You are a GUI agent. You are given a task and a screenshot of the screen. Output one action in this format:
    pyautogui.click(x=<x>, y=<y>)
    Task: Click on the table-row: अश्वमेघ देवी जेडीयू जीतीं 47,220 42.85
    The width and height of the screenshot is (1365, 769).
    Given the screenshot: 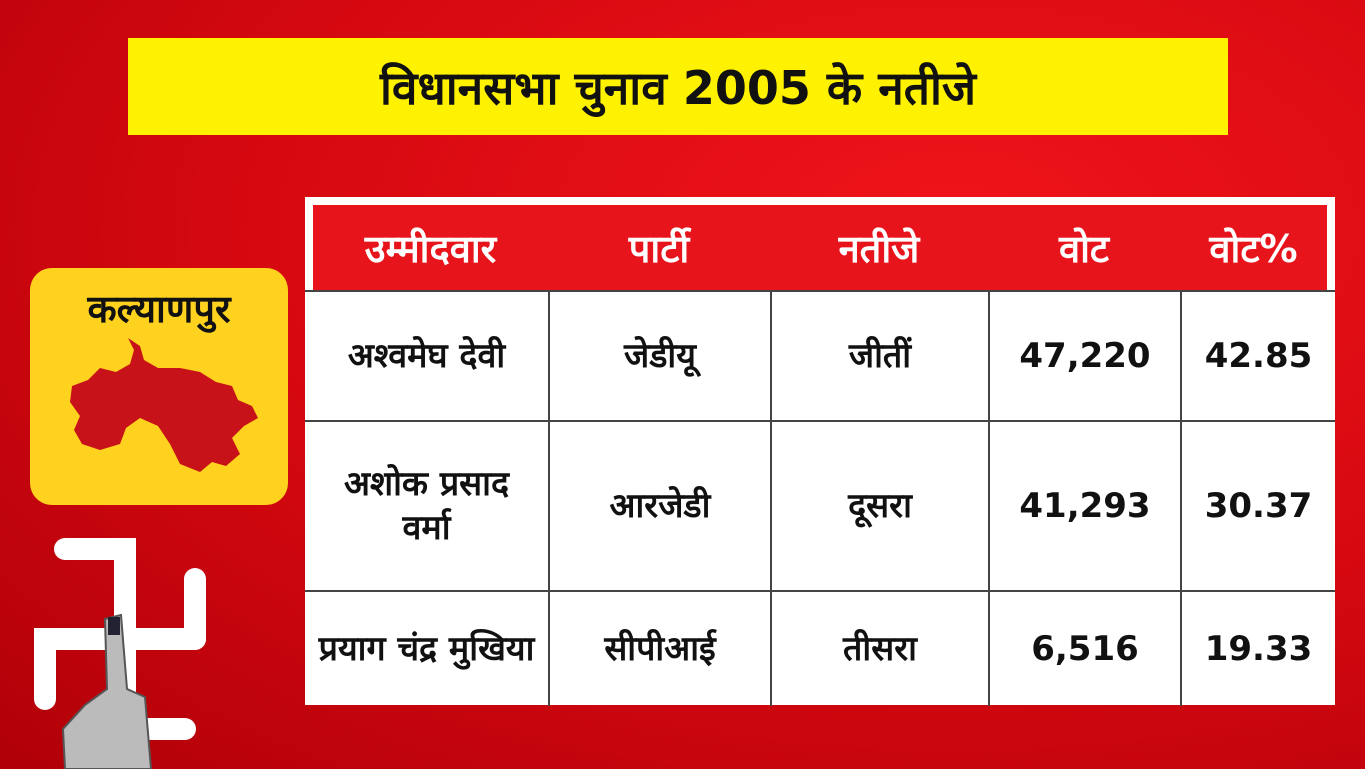 What is the action you would take?
    pyautogui.click(x=820, y=355)
    